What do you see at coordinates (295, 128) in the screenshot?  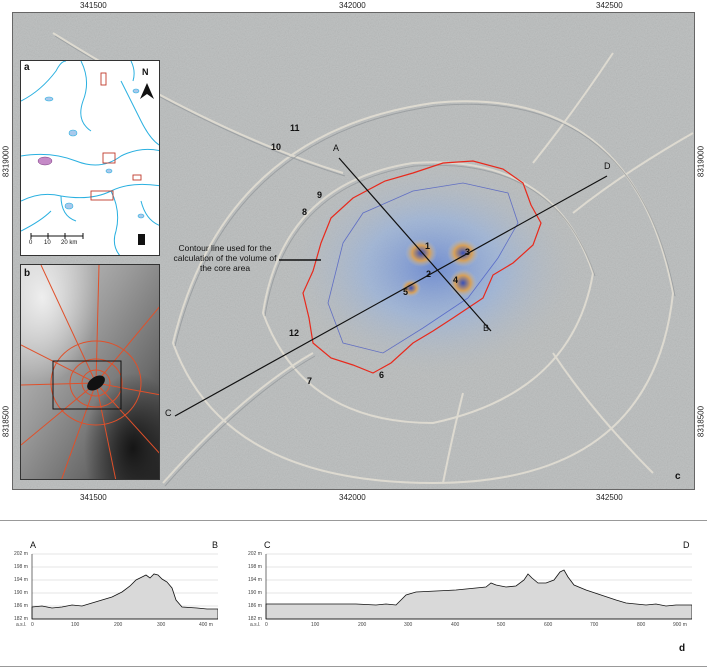 I see `site-label-11: 11` at bounding box center [295, 128].